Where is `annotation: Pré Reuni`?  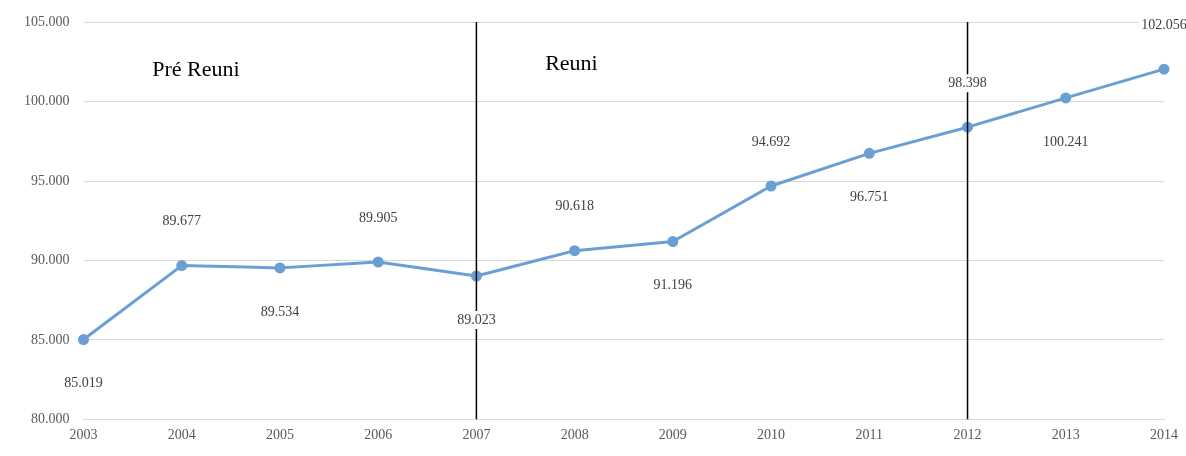
annotation: Pré Reuni is located at coordinates (196, 69).